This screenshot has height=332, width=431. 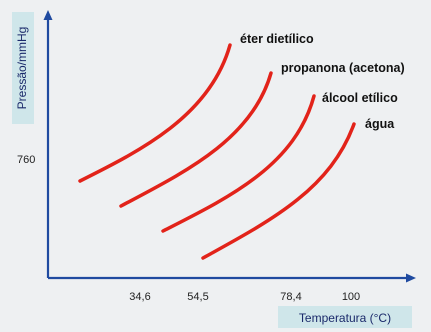 What do you see at coordinates (244, 297) in the screenshot?
I see `x-tick-labels: 34,6 54,5 78,4 100` at bounding box center [244, 297].